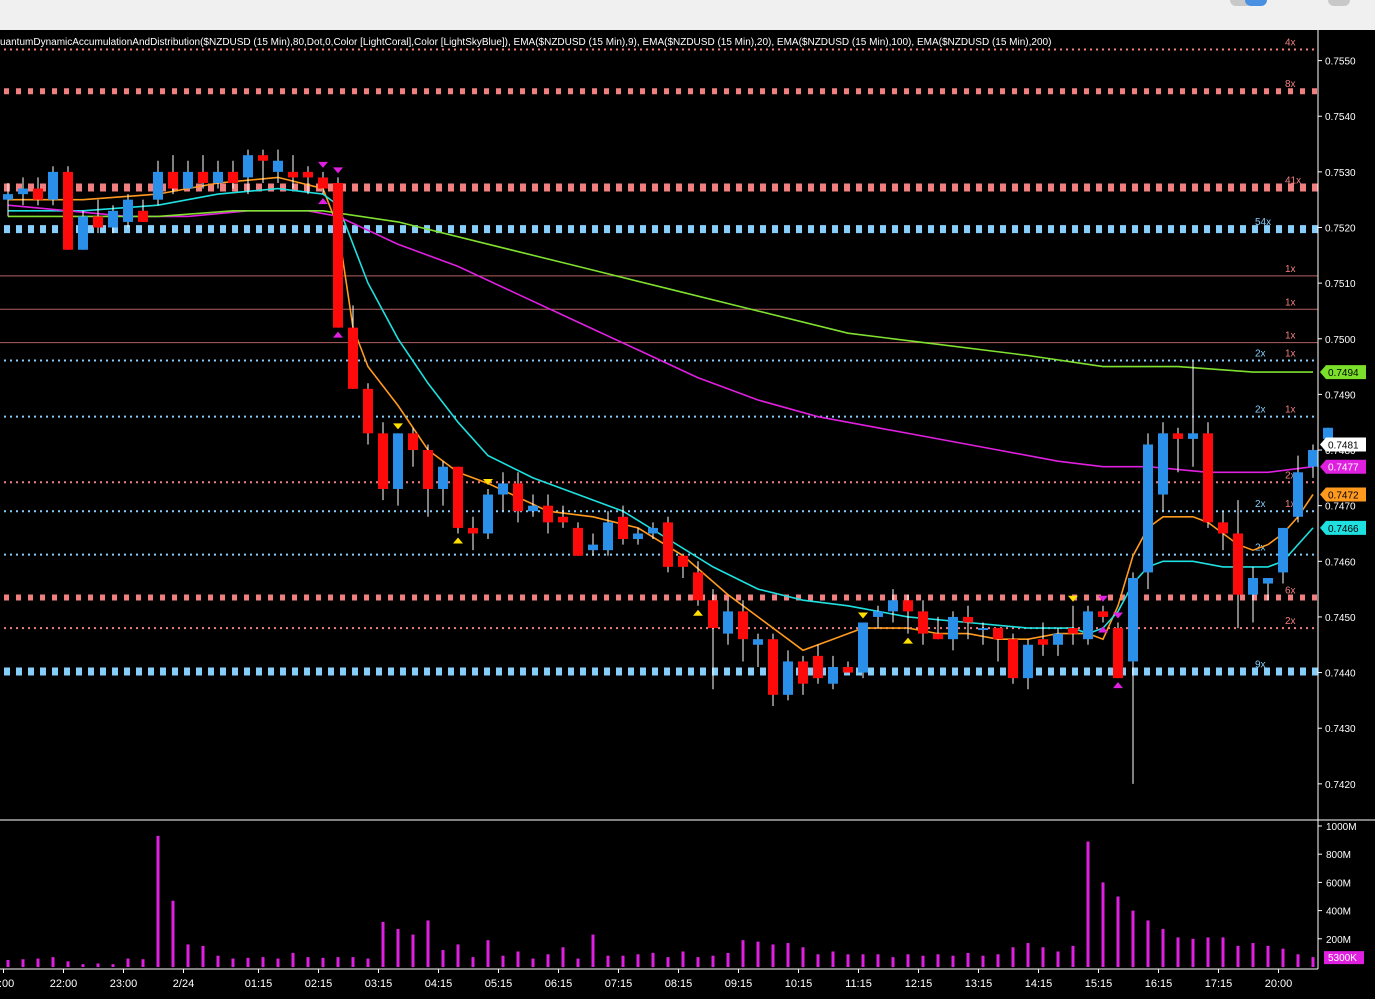 This screenshot has height=999, width=1375. What do you see at coordinates (1338, 855) in the screenshot?
I see `volume-tick-label: 800M` at bounding box center [1338, 855].